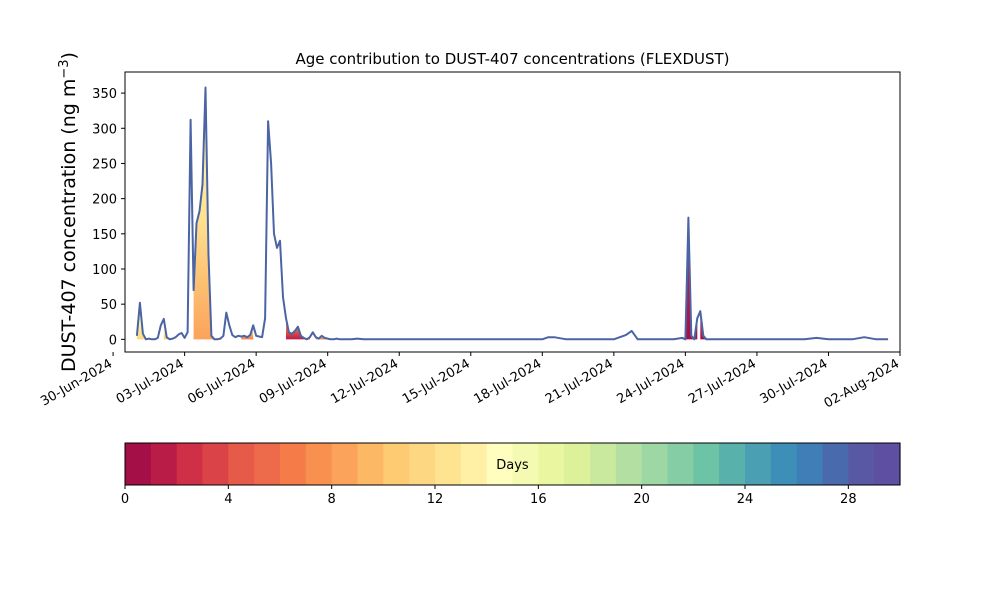 This screenshot has width=1000, height=600. Describe the element at coordinates (125, 499) in the screenshot. I see `colorbar-tick-label: 0` at that location.